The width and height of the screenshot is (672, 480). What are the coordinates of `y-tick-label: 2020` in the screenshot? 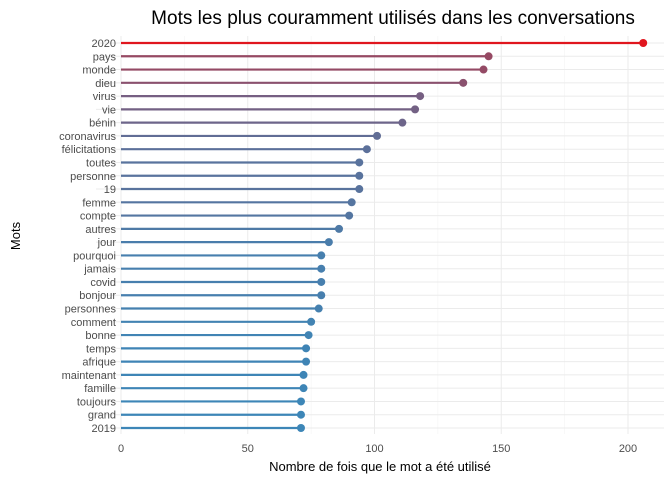 It's located at (104, 44).